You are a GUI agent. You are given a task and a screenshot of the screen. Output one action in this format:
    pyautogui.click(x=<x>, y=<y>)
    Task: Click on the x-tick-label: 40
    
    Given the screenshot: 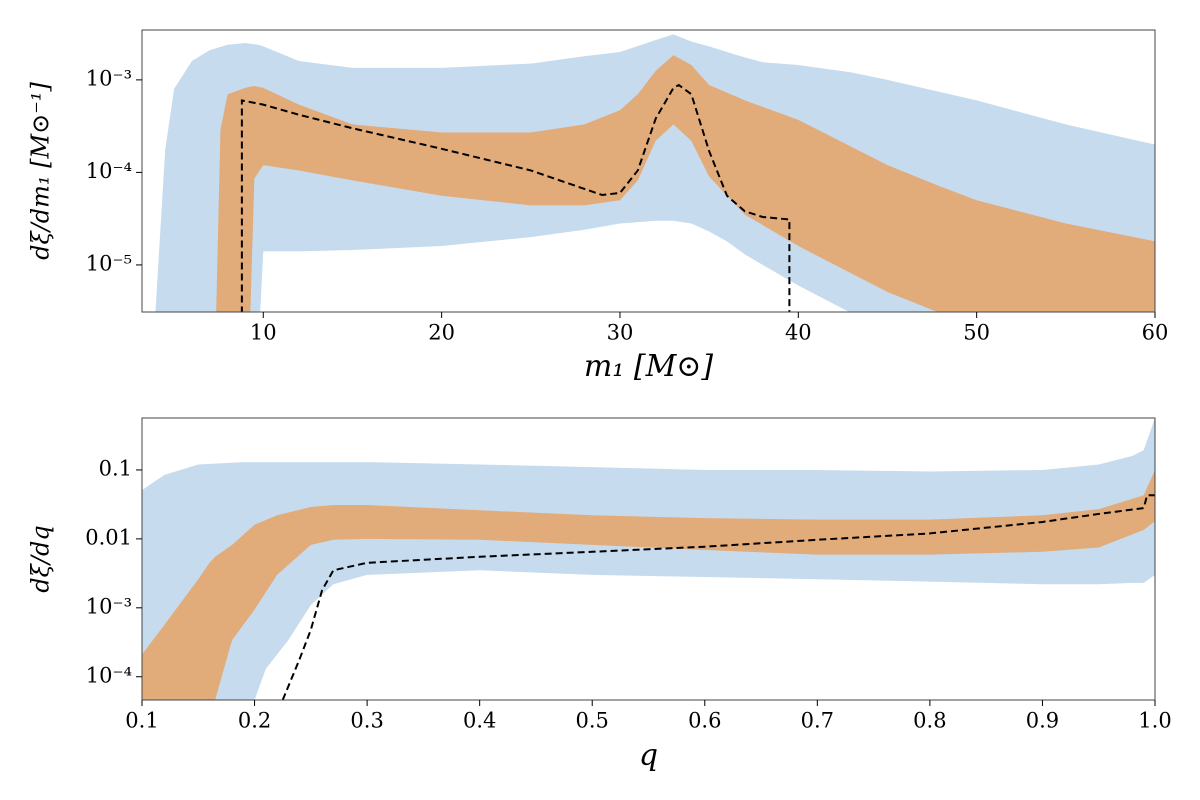 What is the action you would take?
    pyautogui.click(x=798, y=333)
    